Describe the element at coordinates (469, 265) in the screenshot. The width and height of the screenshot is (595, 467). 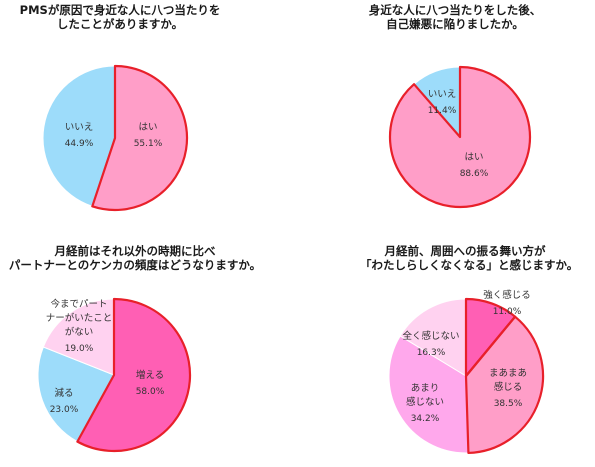
I see `chart-title-4-line-2: 「わたしらしくなくなる」と感じますか。` at that location.